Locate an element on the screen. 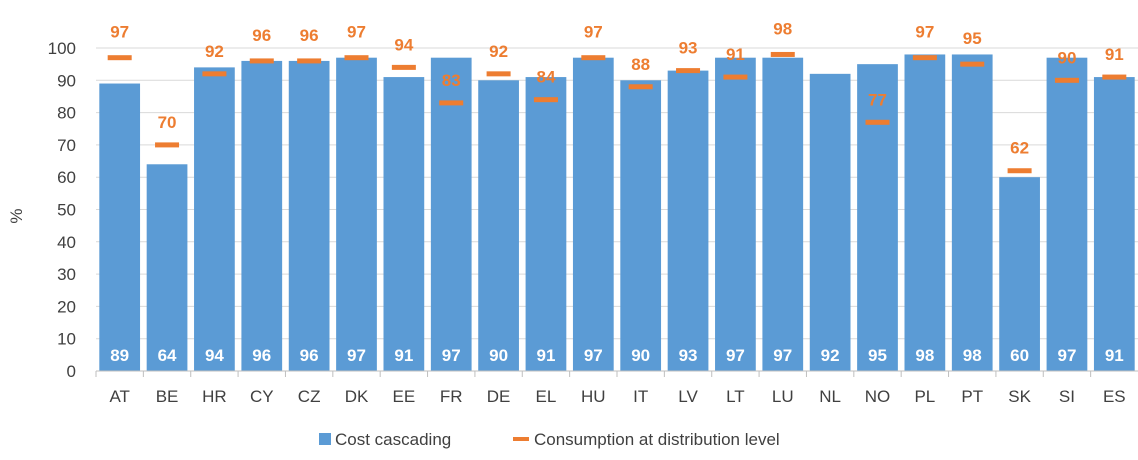 This screenshot has height=460, width=1138. x-tick-label: AT is located at coordinates (119, 396).